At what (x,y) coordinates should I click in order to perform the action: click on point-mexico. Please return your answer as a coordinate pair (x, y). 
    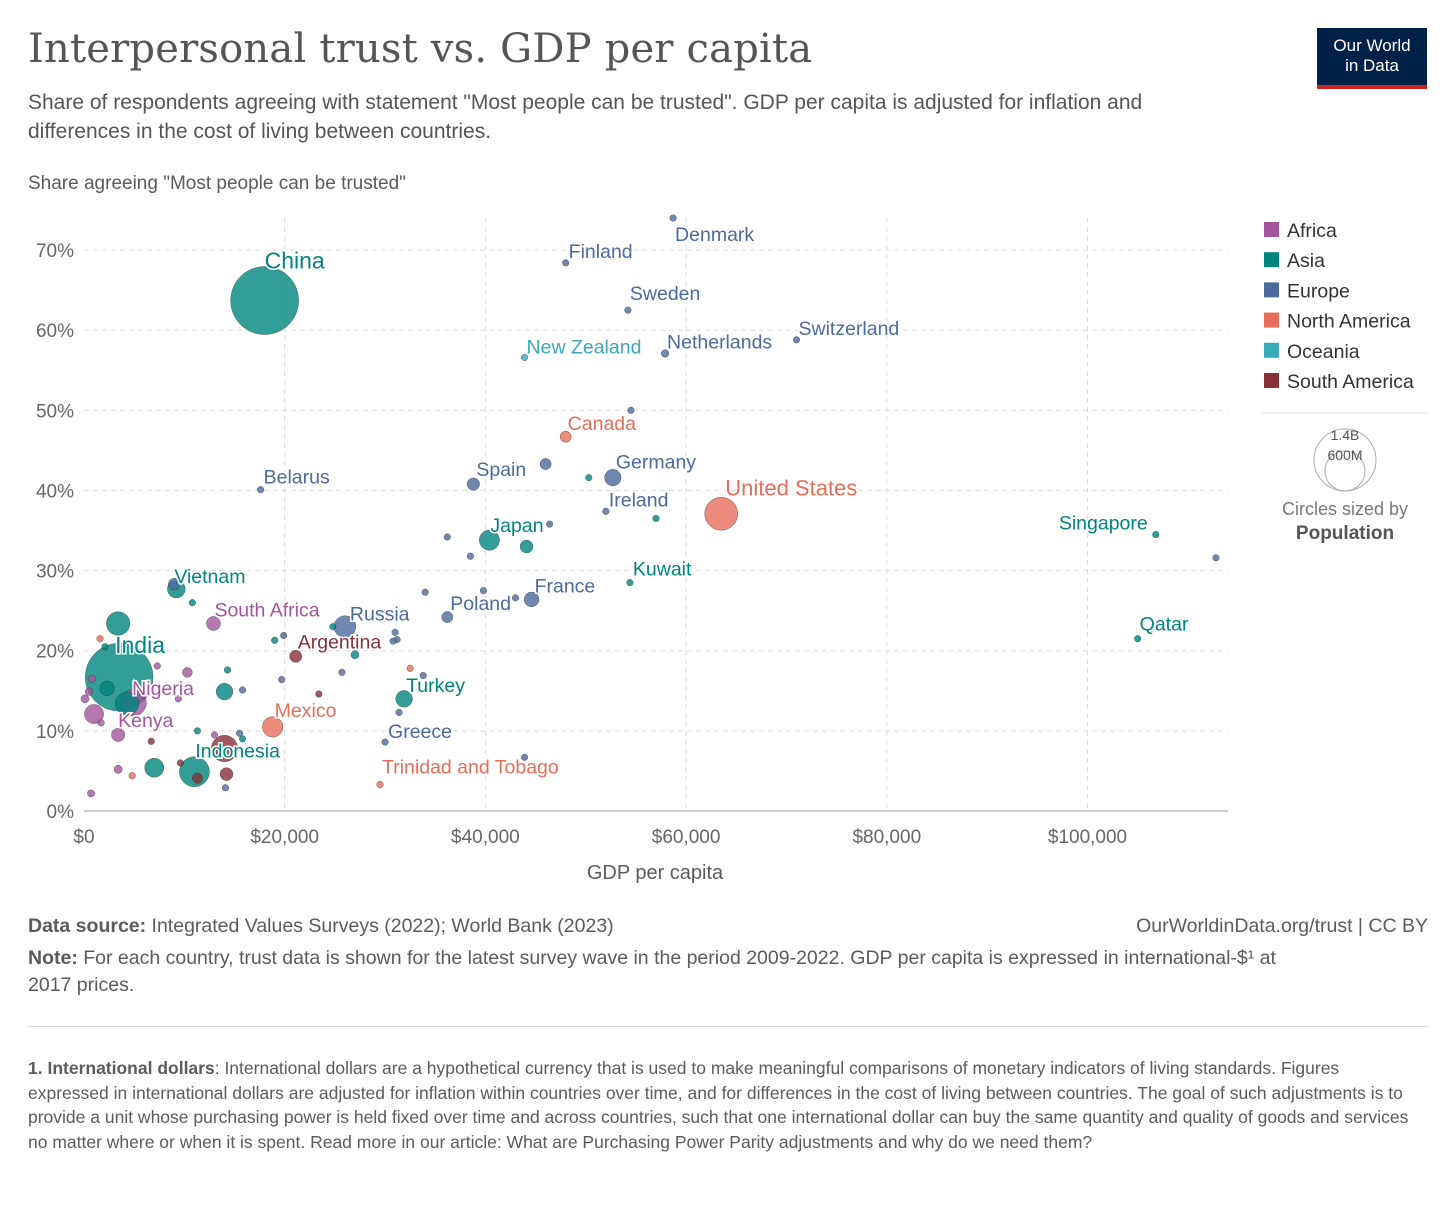
    Looking at the image, I should click on (273, 727).